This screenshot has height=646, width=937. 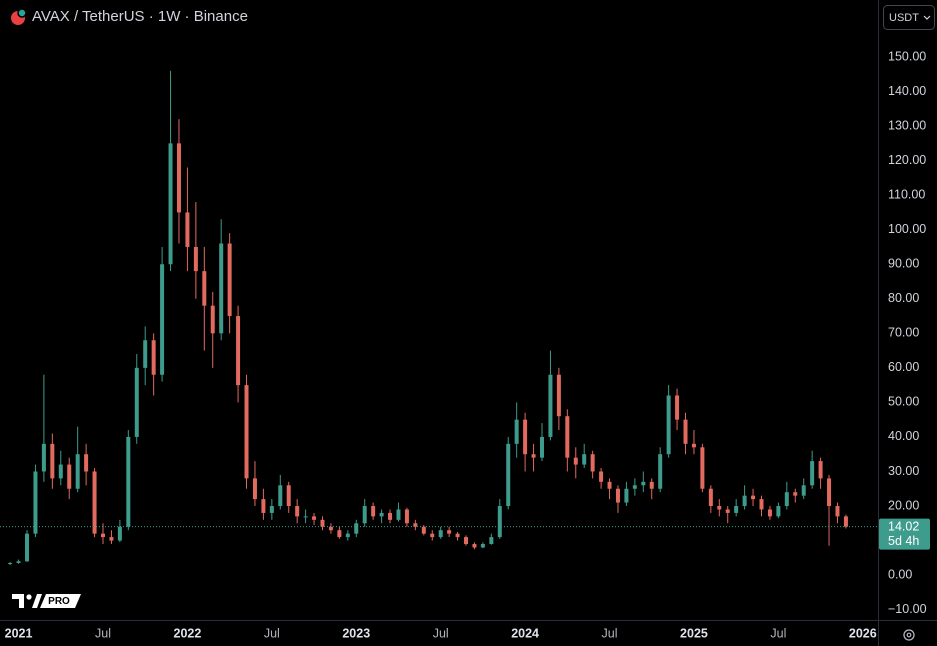 I want to click on gear, so click(x=909, y=635).